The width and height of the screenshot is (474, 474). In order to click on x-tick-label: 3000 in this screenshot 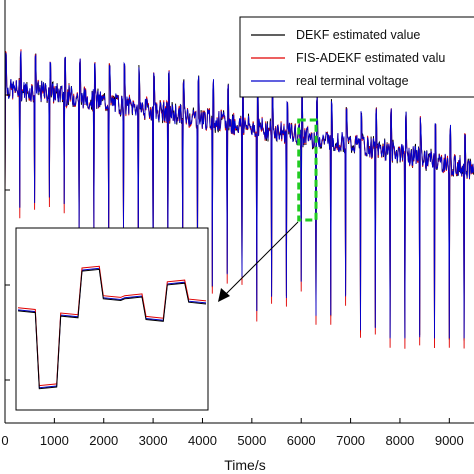, I will do `click(153, 440)`.